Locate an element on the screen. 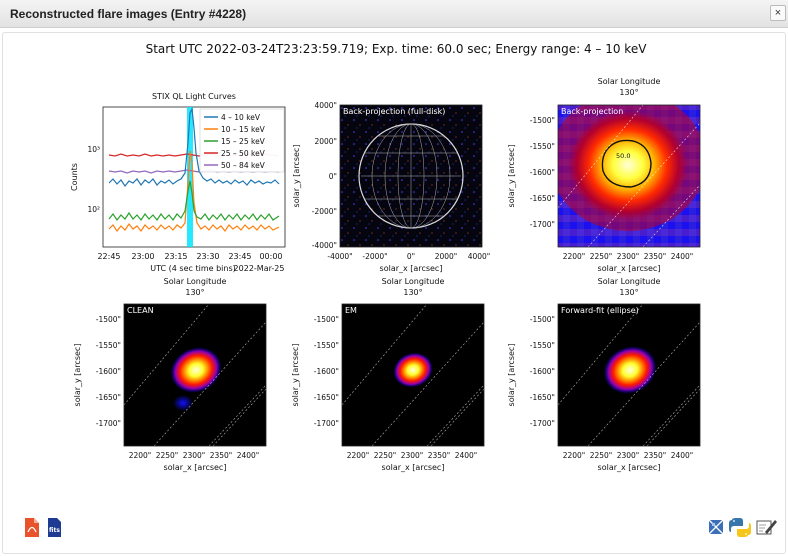  panel-label: Back-projection is located at coordinates (592, 111).